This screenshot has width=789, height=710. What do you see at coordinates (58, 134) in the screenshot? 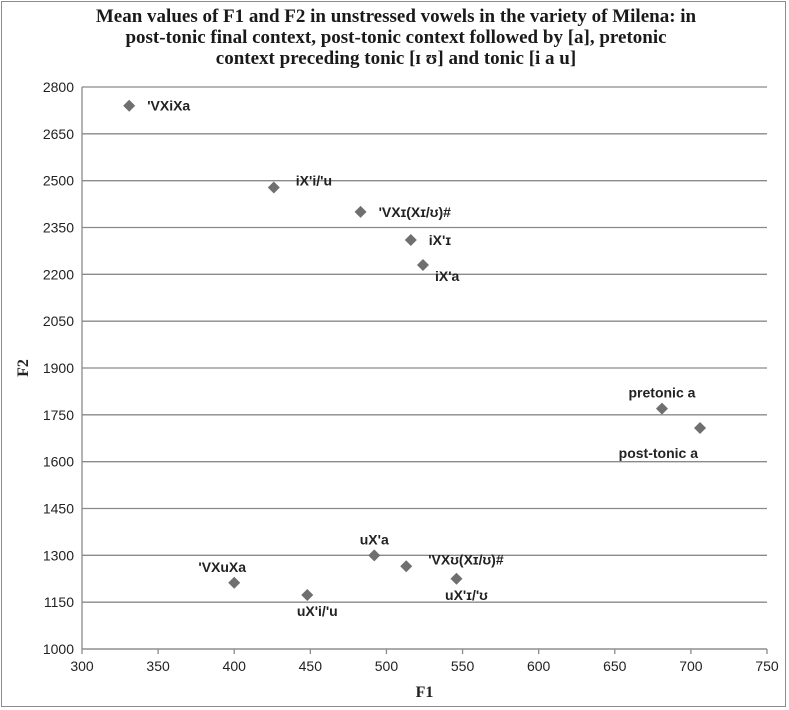
I see `y-tick-label: 2650` at bounding box center [58, 134].